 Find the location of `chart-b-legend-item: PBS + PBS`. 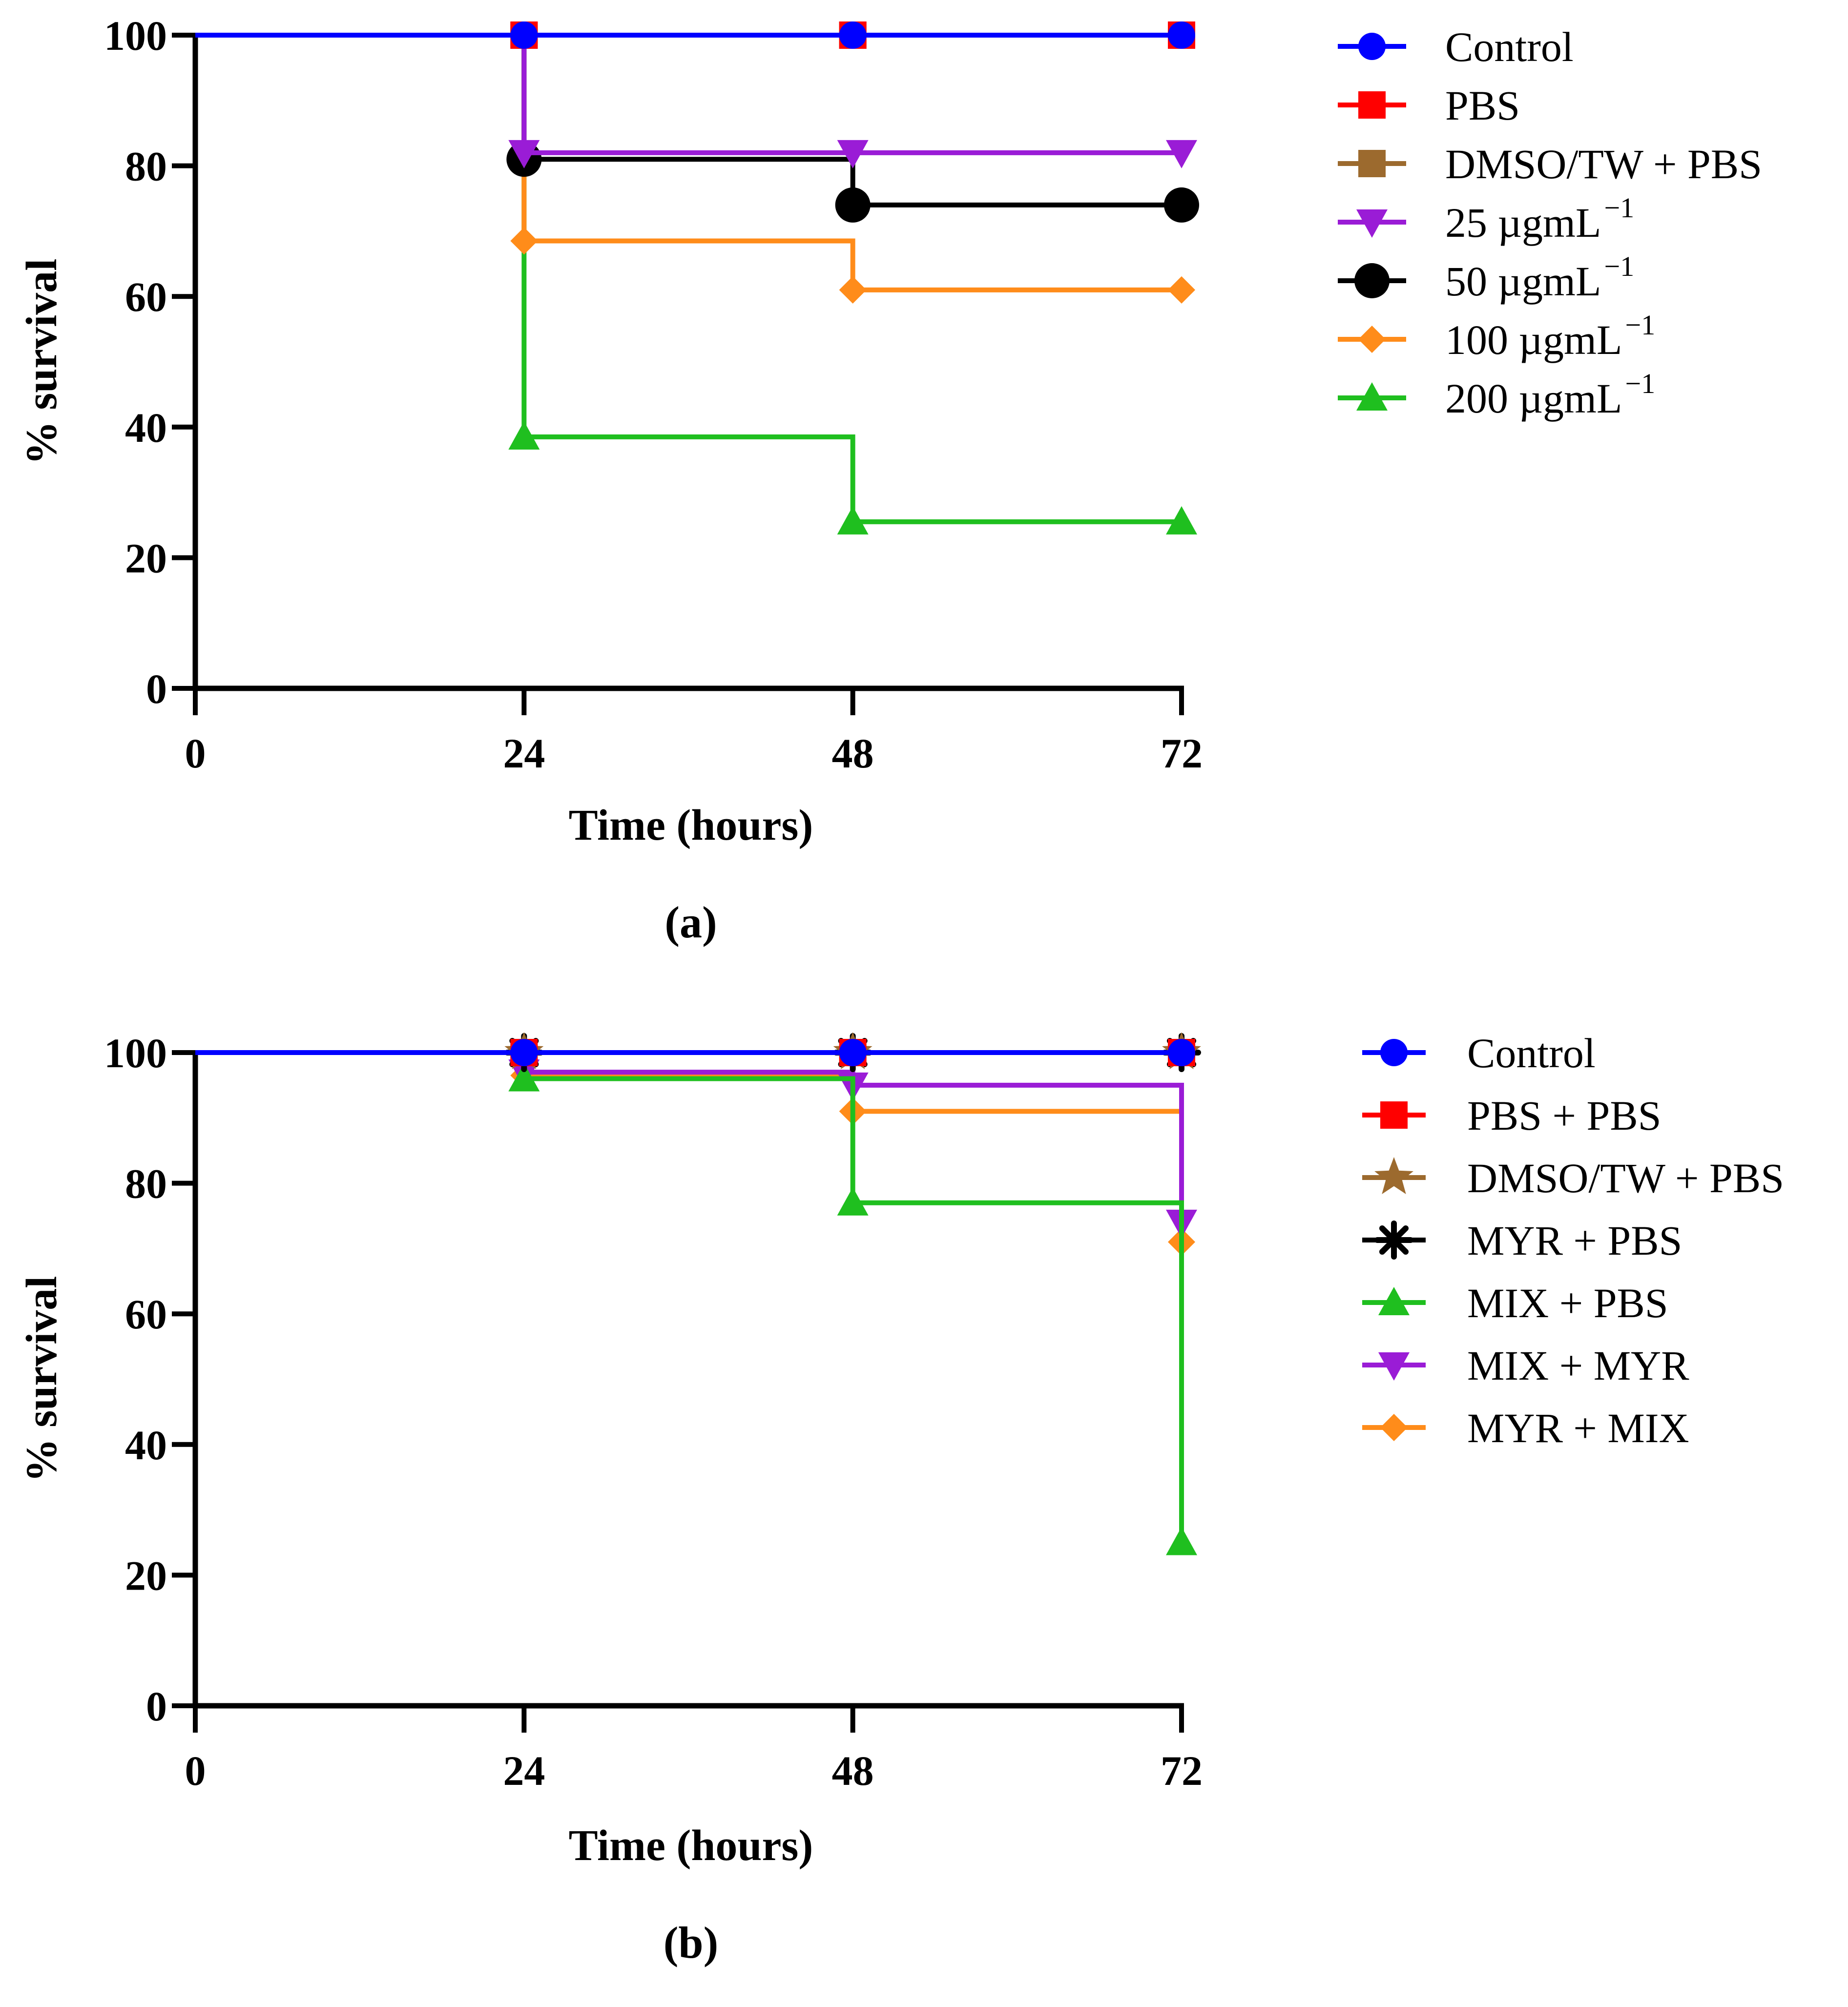

chart-b-legend-item: PBS + PBS is located at coordinates (1511, 1115).